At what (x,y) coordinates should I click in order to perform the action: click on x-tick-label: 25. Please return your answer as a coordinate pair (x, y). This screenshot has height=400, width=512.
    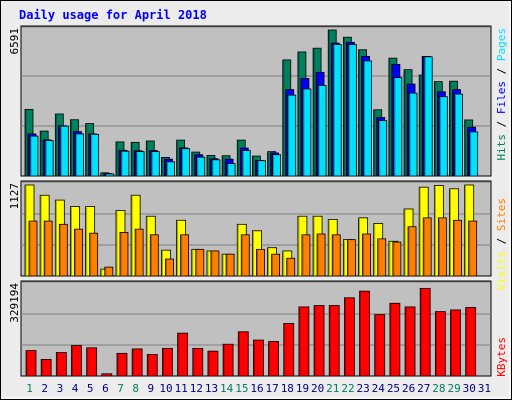
    Looking at the image, I should click on (393, 388).